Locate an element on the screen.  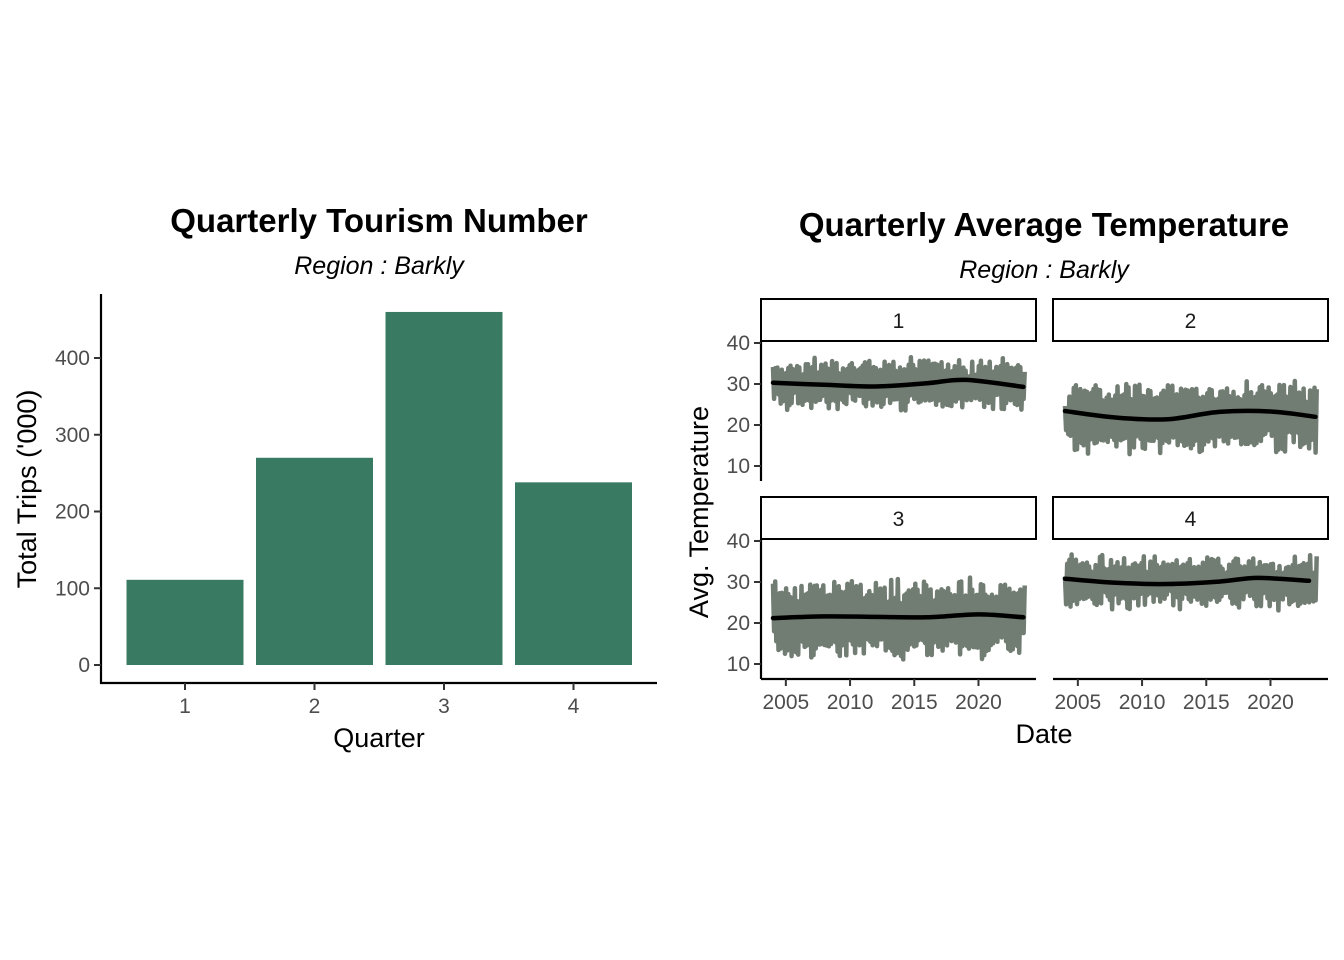
facet-strip-label: 2 is located at coordinates (1191, 321).